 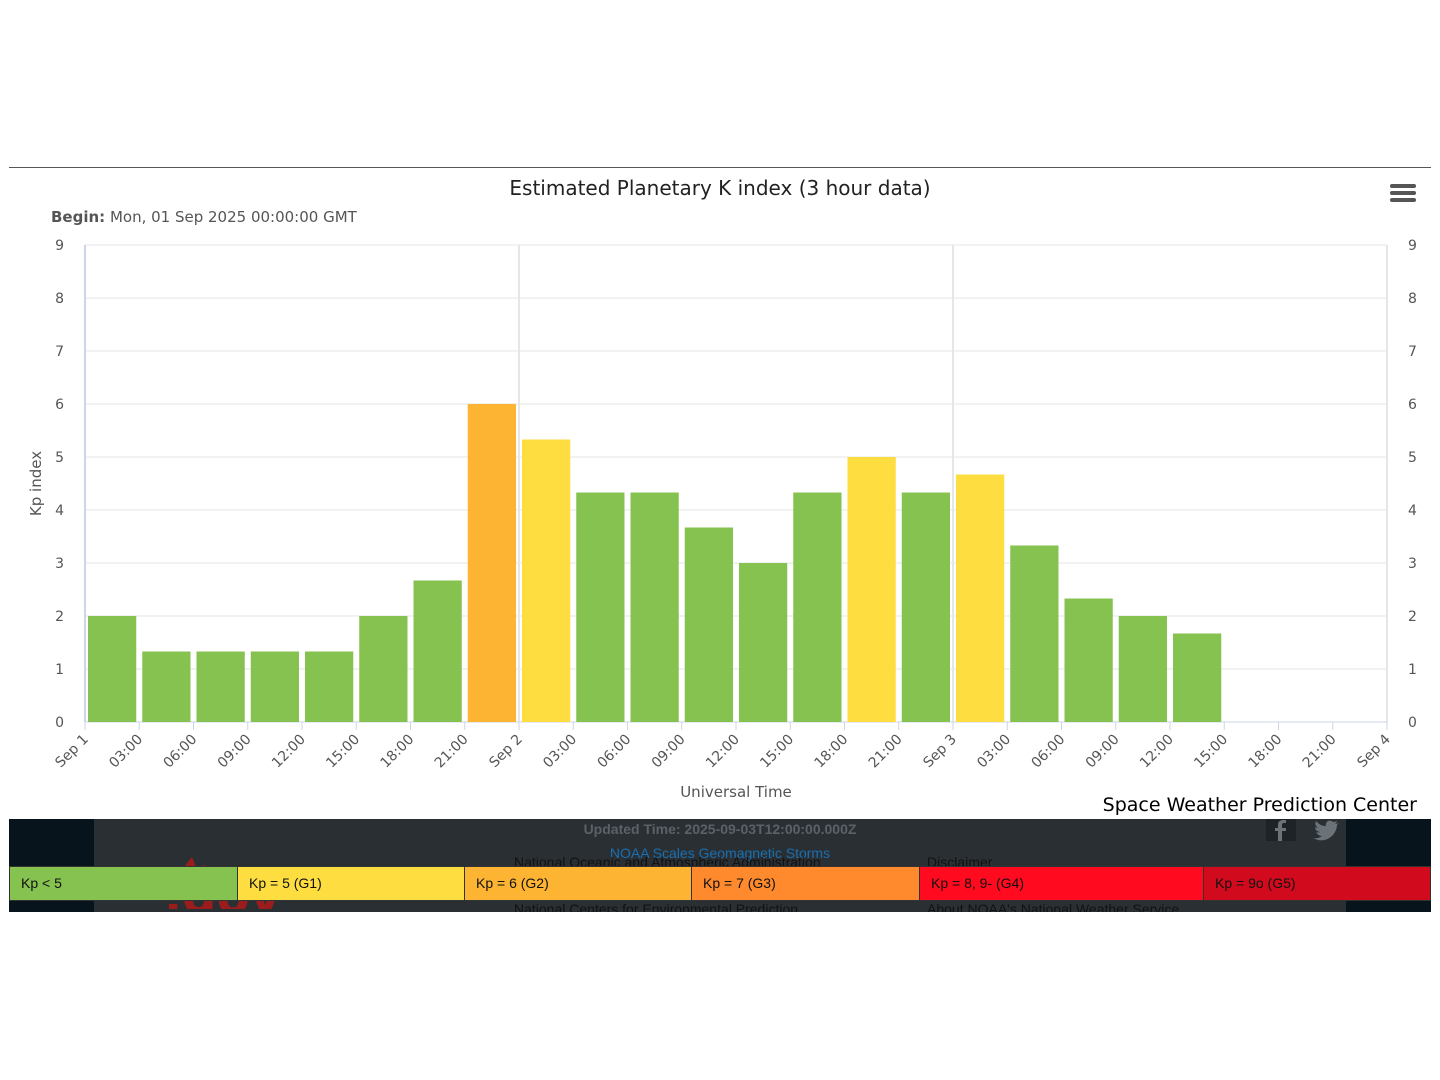 I want to click on y-tick-label-right: 6, so click(x=1412, y=405).